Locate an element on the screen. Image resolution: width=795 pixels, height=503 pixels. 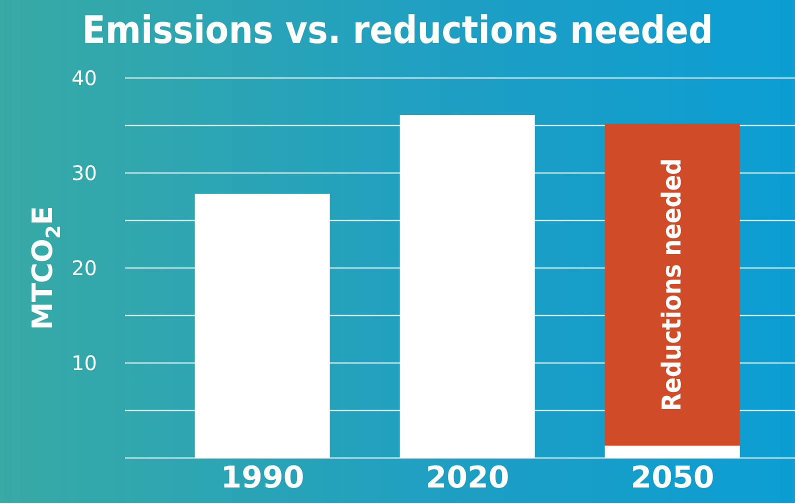
series-label: Reductions needed is located at coordinates (672, 285).